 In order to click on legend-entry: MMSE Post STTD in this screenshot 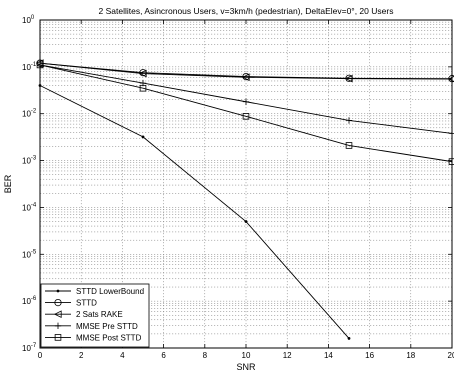, I will do `click(93, 337)`.